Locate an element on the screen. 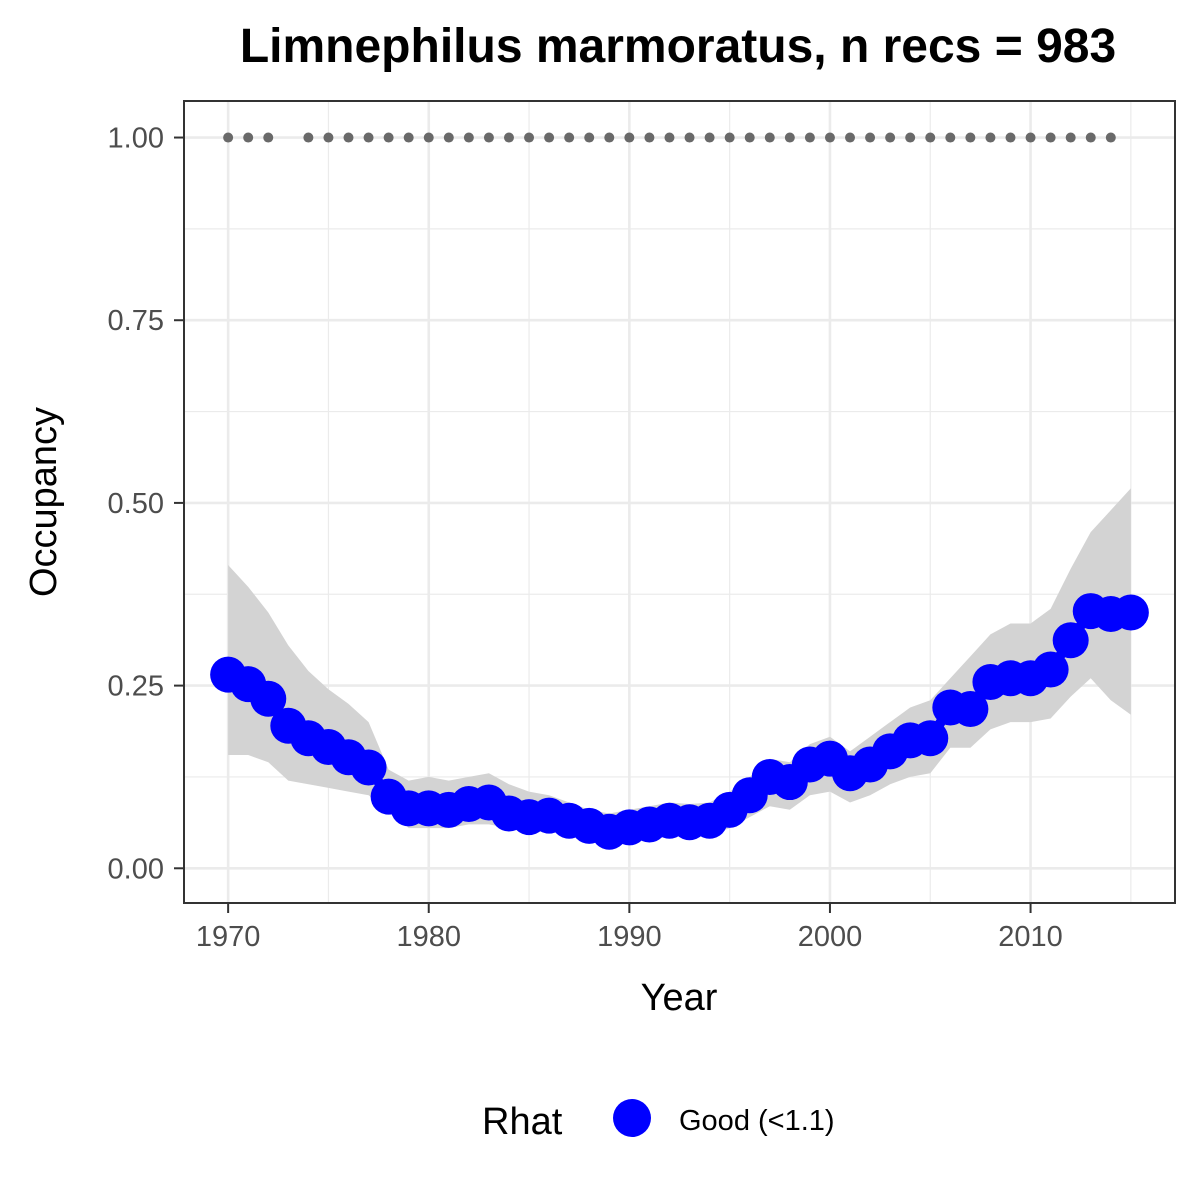  x-tick-label: 1970 is located at coordinates (228, 937).